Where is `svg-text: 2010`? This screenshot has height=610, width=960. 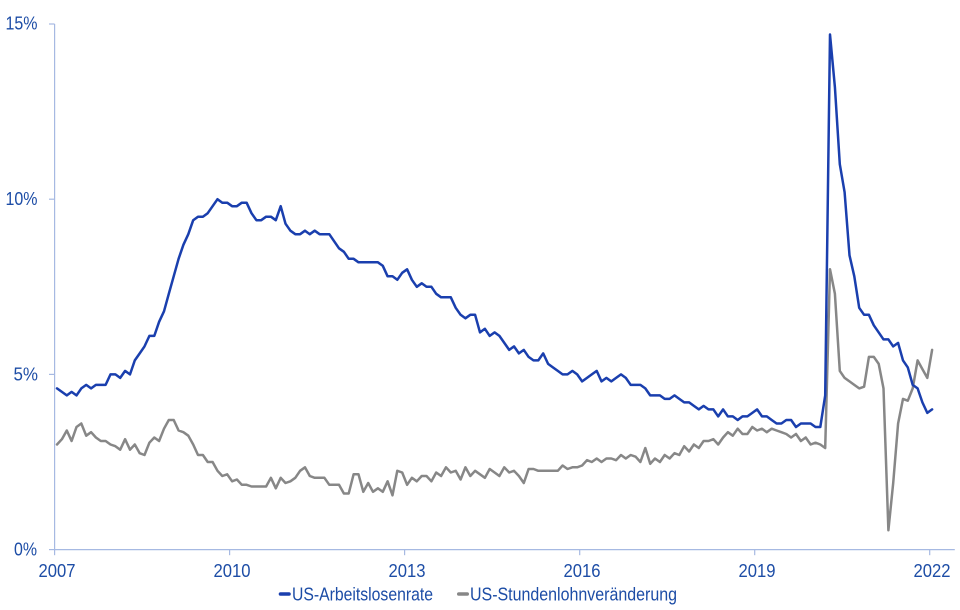
svg-text: 2010 is located at coordinates (232, 571).